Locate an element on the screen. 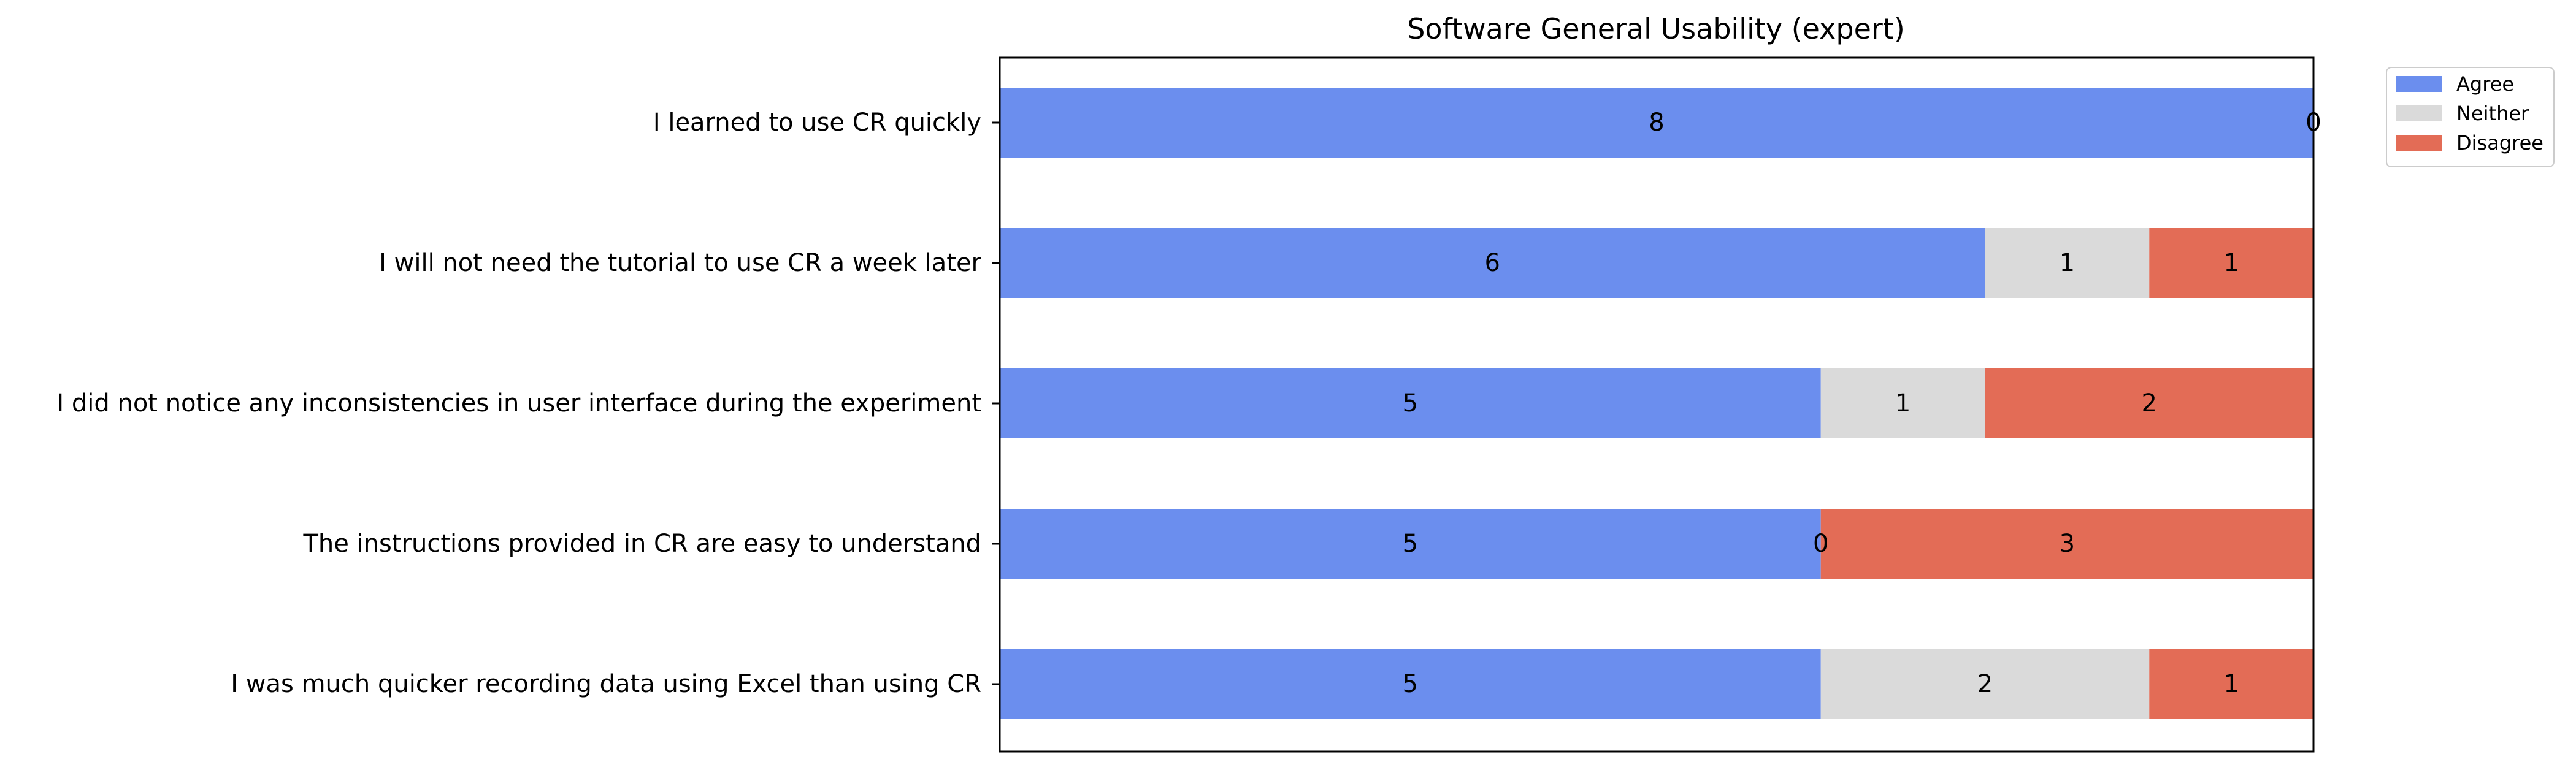 The height and width of the screenshot is (781, 2576). legend: Agree Neither Disagree is located at coordinates (2470, 117).